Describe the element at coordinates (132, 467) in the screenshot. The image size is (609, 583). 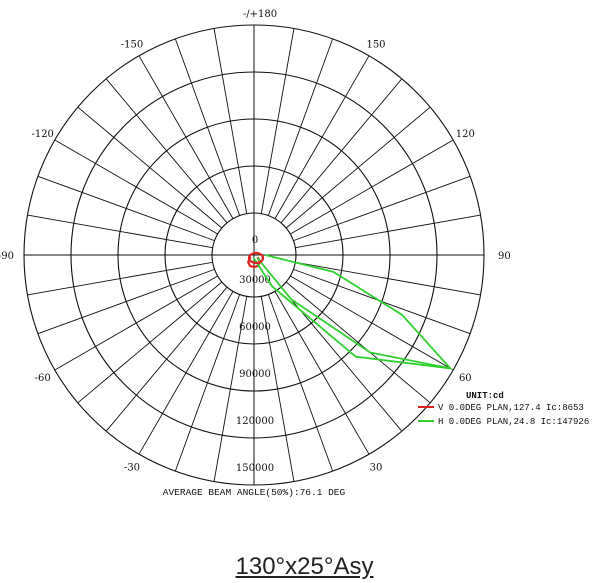
I see `angle-tick-label: -30` at that location.